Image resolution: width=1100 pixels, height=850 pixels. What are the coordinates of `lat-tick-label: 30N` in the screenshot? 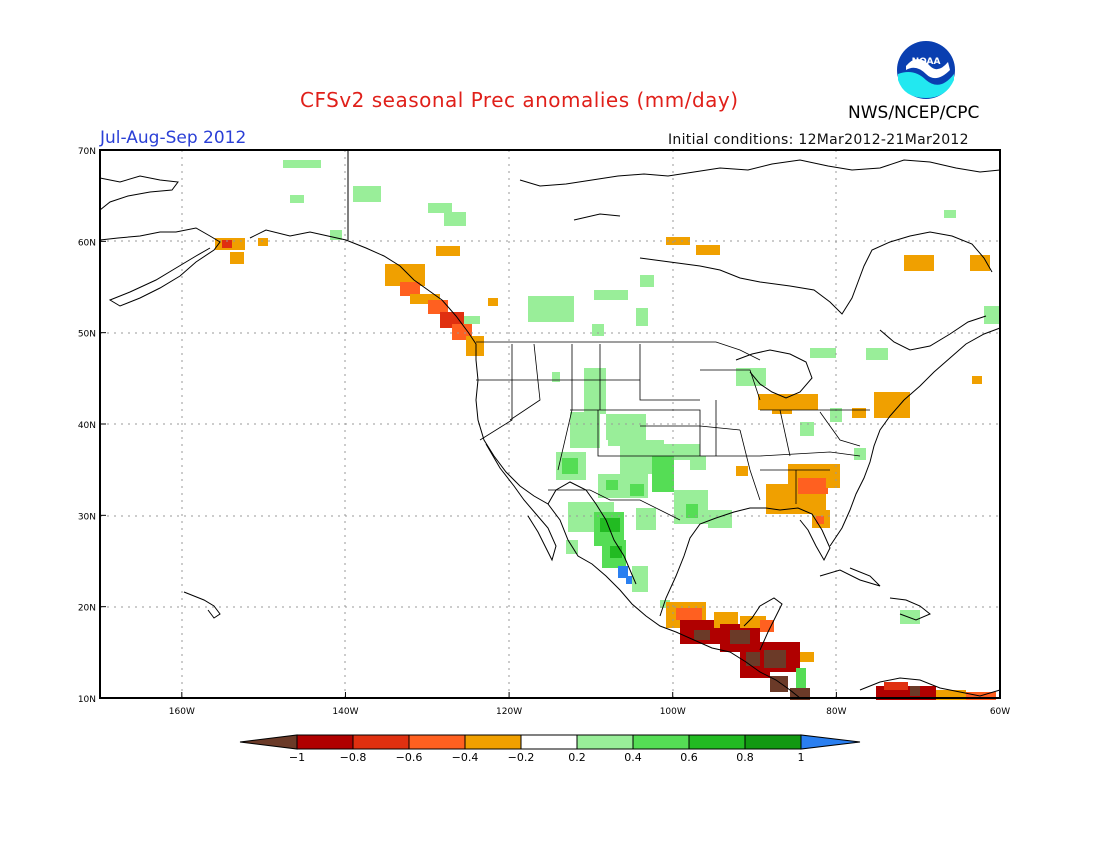 It's located at (87, 517).